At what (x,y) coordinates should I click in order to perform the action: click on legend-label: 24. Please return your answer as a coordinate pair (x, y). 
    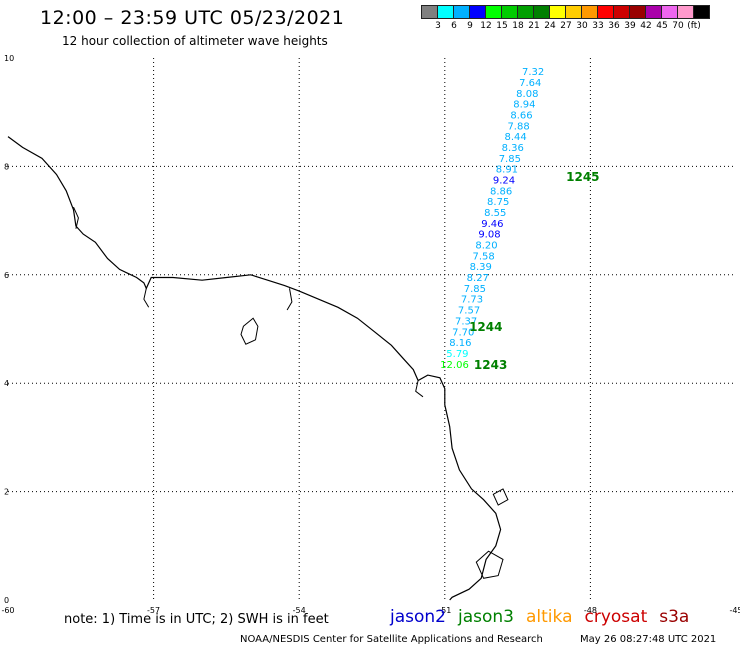
    Looking at the image, I should click on (550, 26).